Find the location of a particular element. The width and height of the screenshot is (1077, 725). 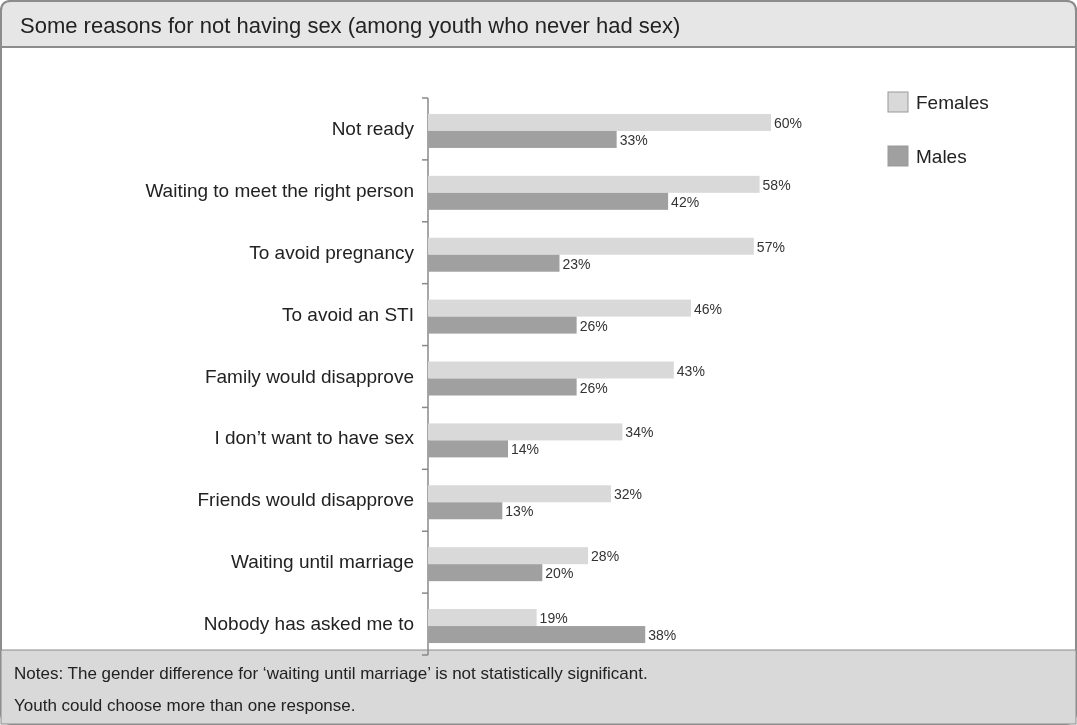

chart-title: Some reasons for not having sex (among youth who never had sex) is located at coordinates (350, 25).